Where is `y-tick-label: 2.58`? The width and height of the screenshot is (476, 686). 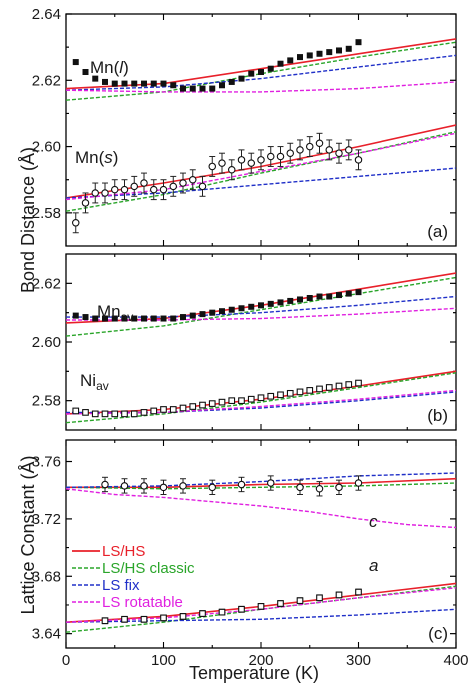 y-tick-label: 2.58 is located at coordinates (46, 213).